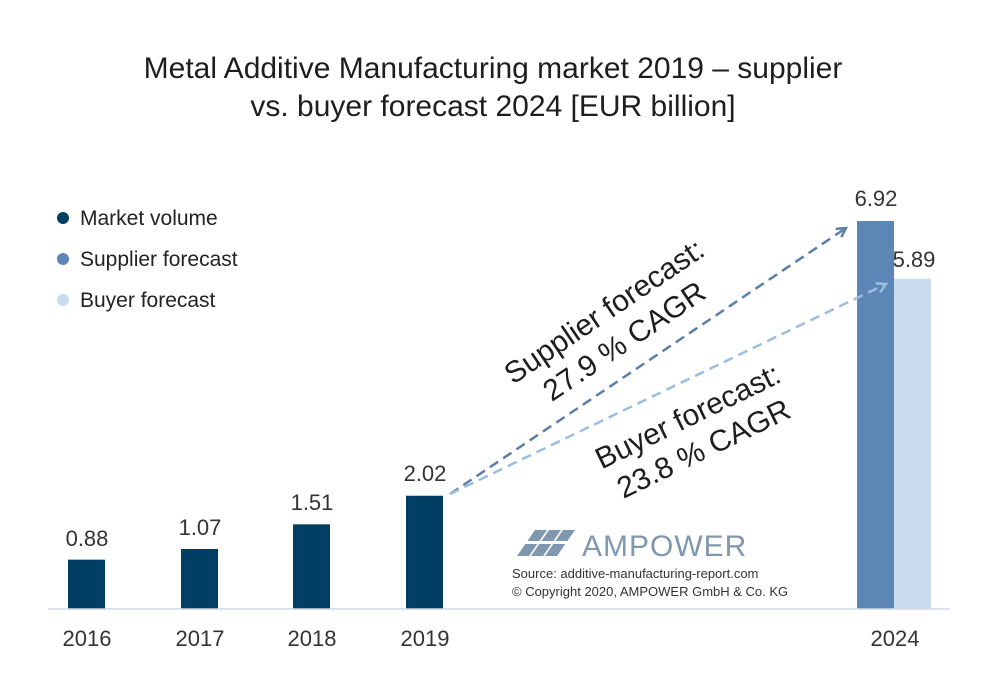 The image size is (1000, 700). What do you see at coordinates (199, 579) in the screenshot?
I see `bar-market-volume-2017` at bounding box center [199, 579].